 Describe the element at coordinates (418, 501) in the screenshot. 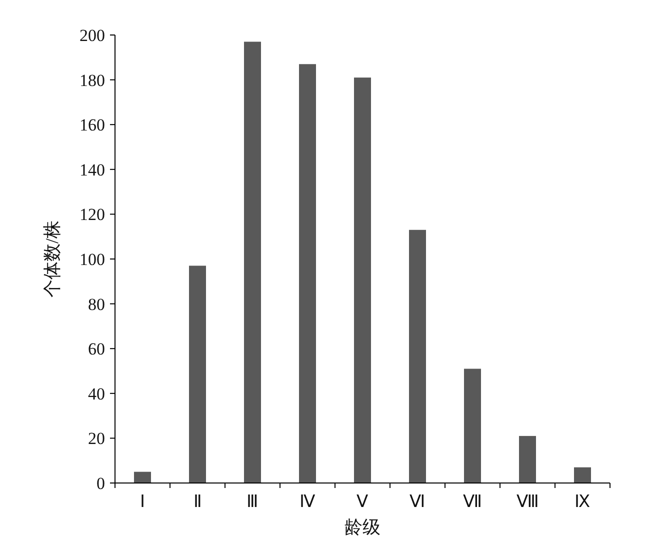

I see `x-tick-label: Ⅵ` at that location.